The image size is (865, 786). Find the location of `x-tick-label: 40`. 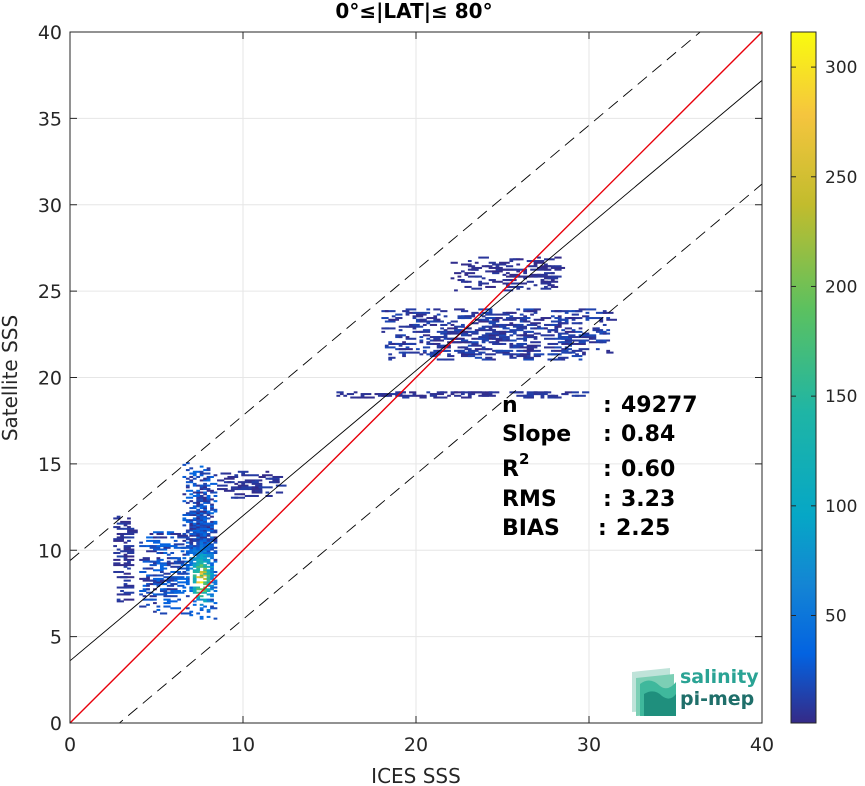

x-tick-label: 40 is located at coordinates (762, 745).